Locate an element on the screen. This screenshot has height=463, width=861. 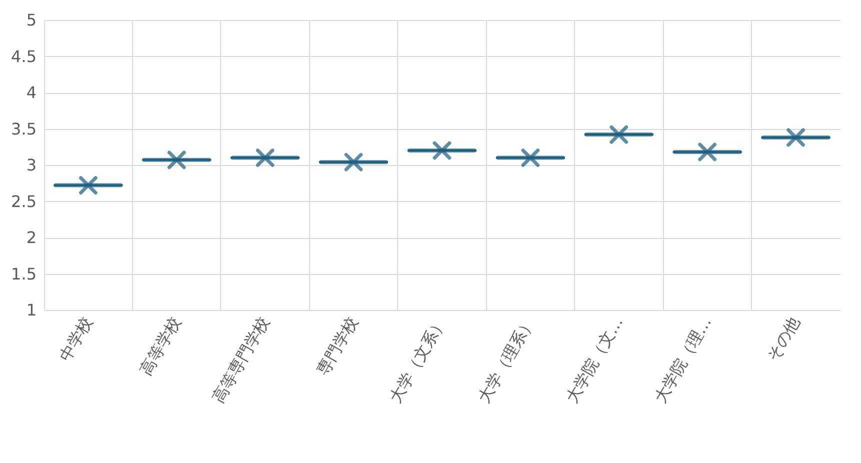
y-tick-label: 5 is located at coordinates (31, 20).